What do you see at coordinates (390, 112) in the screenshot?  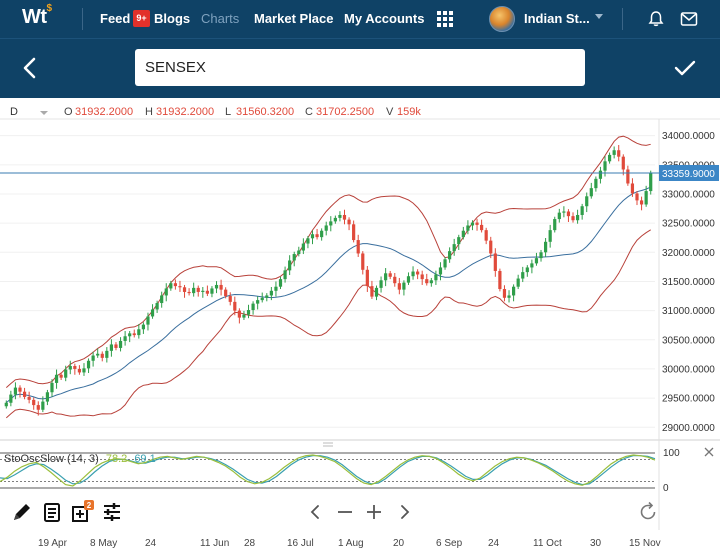 I see `volume-label: V` at bounding box center [390, 112].